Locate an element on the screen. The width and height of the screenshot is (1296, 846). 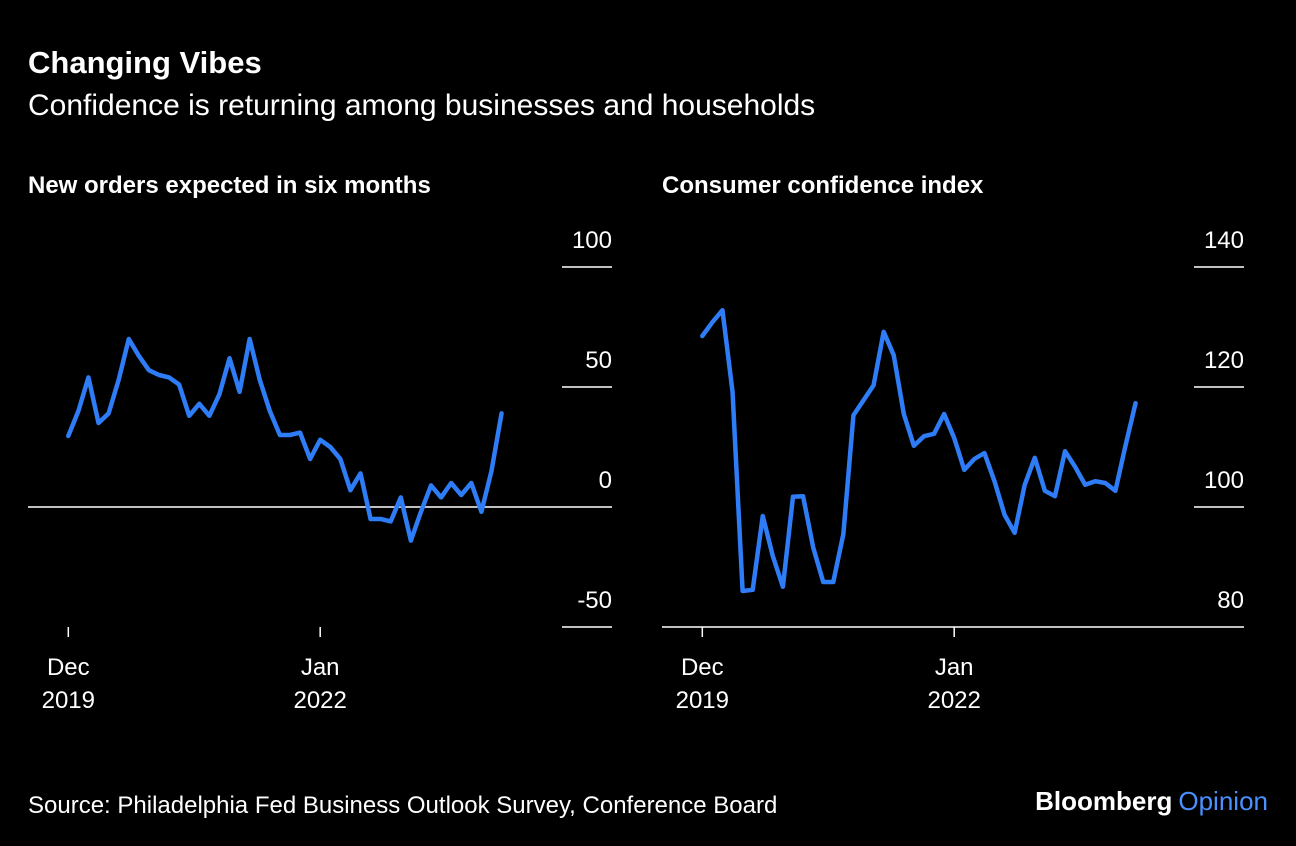
y-tick-label: 140 is located at coordinates (1224, 240).